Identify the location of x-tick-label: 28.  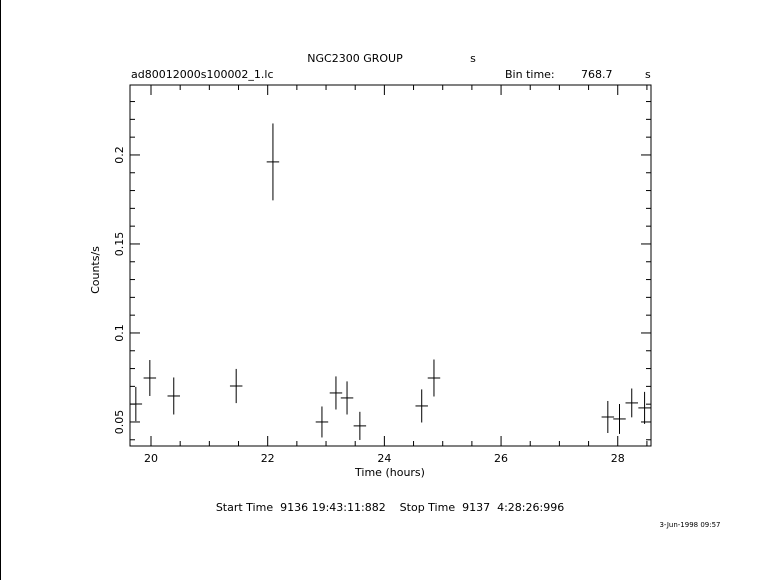
(618, 458).